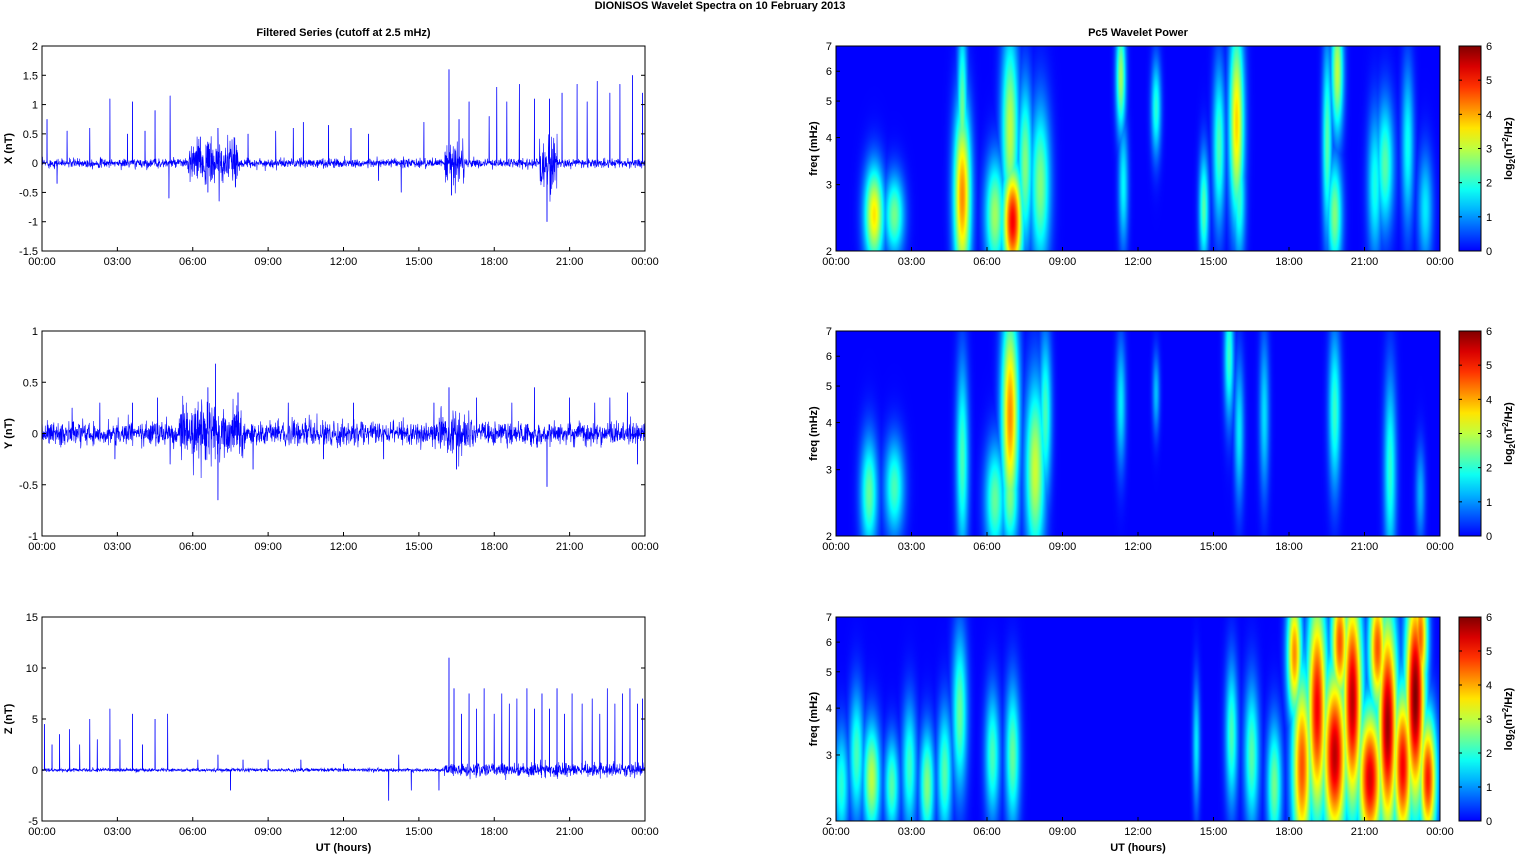 This screenshot has width=1521, height=859. I want to click on y-tick-label: 3, so click(829, 471).